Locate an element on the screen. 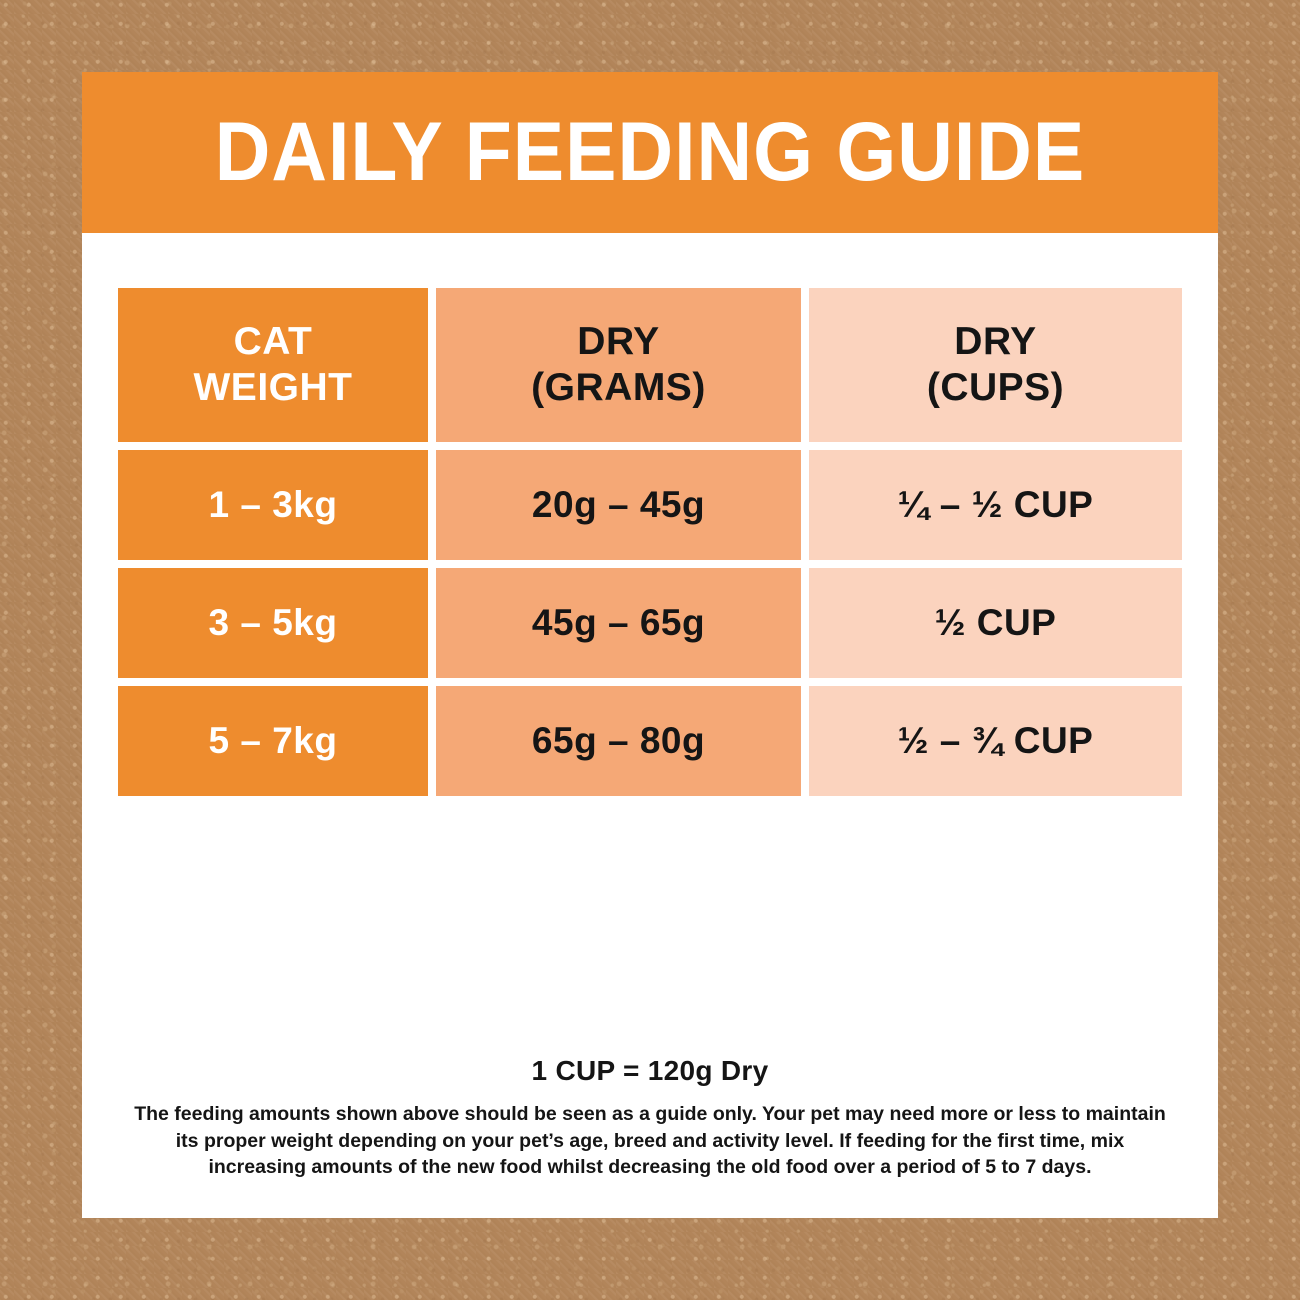  cell-row1-cat-weight: 1 – 3kg is located at coordinates (273, 505).